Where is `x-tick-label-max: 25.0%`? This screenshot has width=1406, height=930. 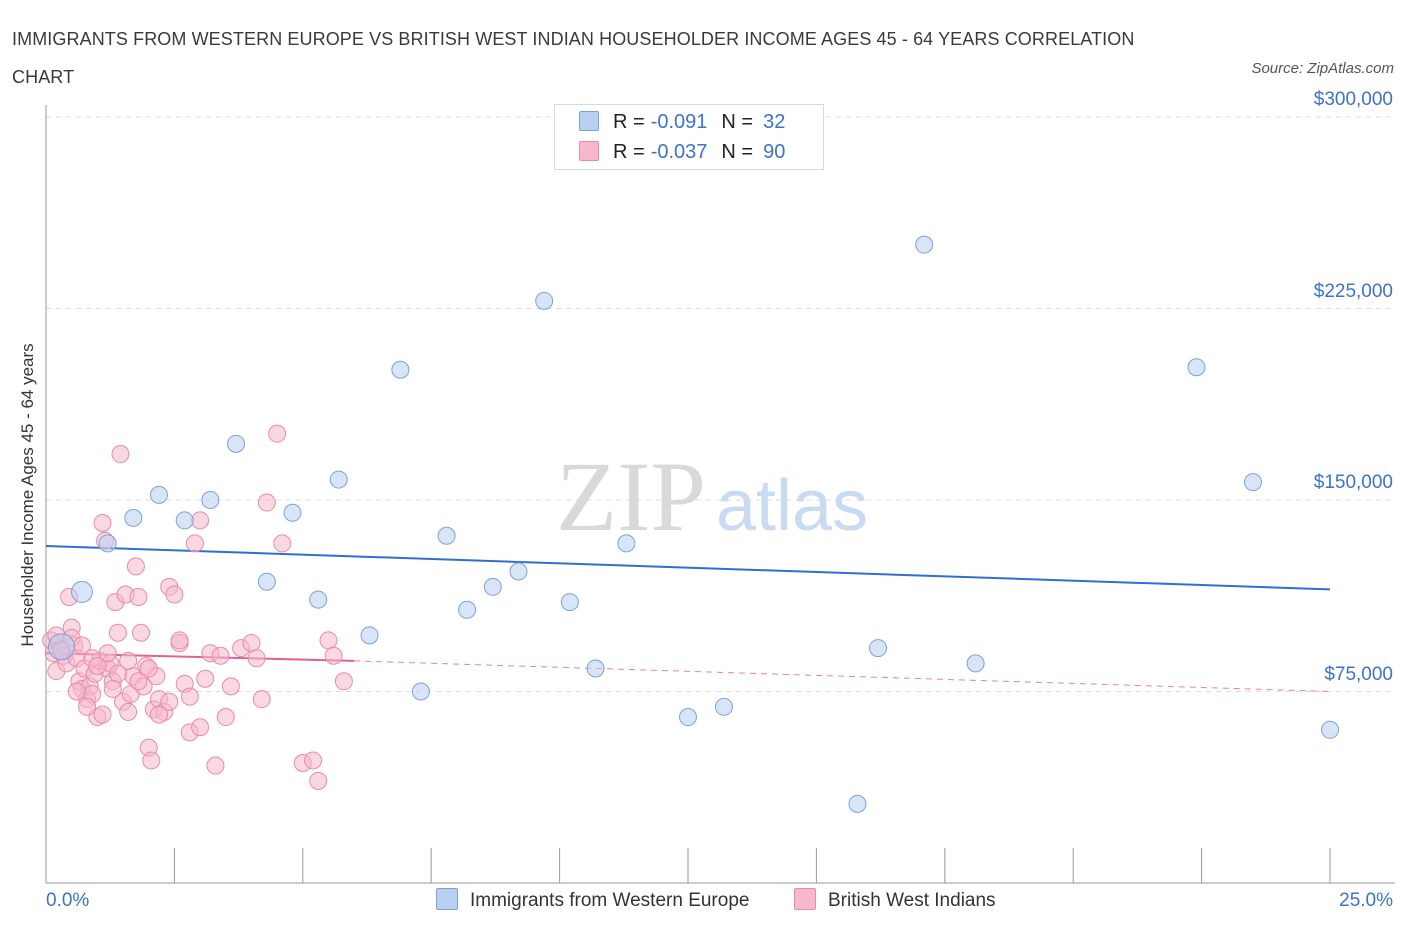 x-tick-label-max: 25.0% is located at coordinates (1366, 900).